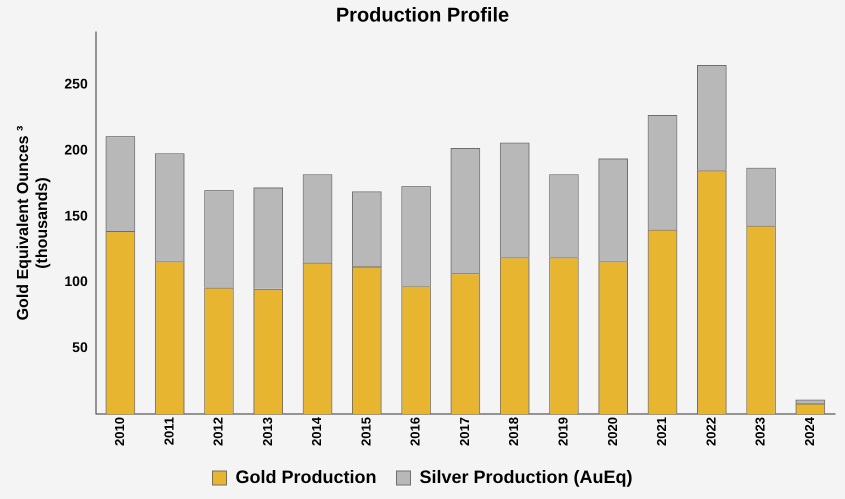 This screenshot has height=499, width=845. What do you see at coordinates (514, 431) in the screenshot?
I see `x-tick-label: 2018` at bounding box center [514, 431].